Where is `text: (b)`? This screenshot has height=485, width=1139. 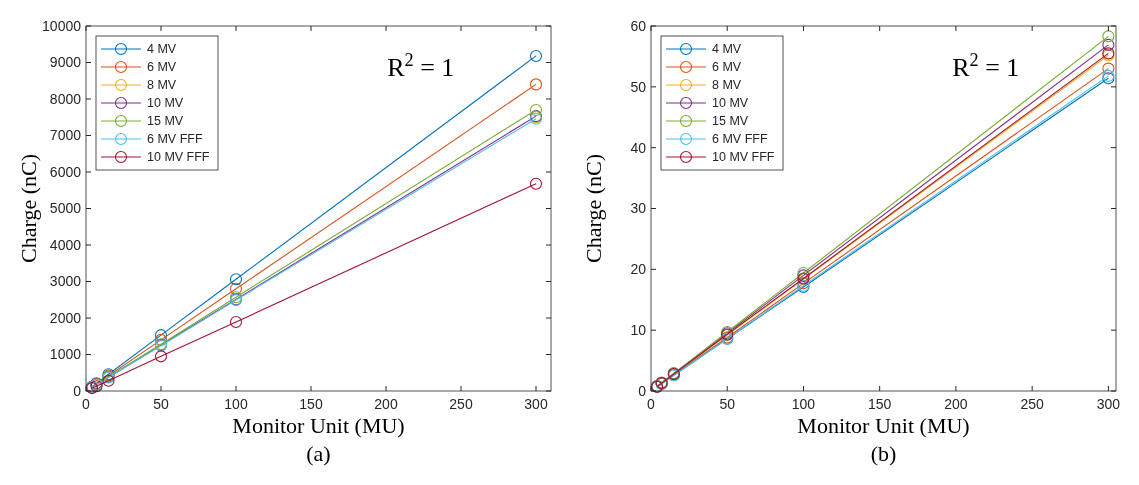
text: (b) is located at coordinates (883, 453).